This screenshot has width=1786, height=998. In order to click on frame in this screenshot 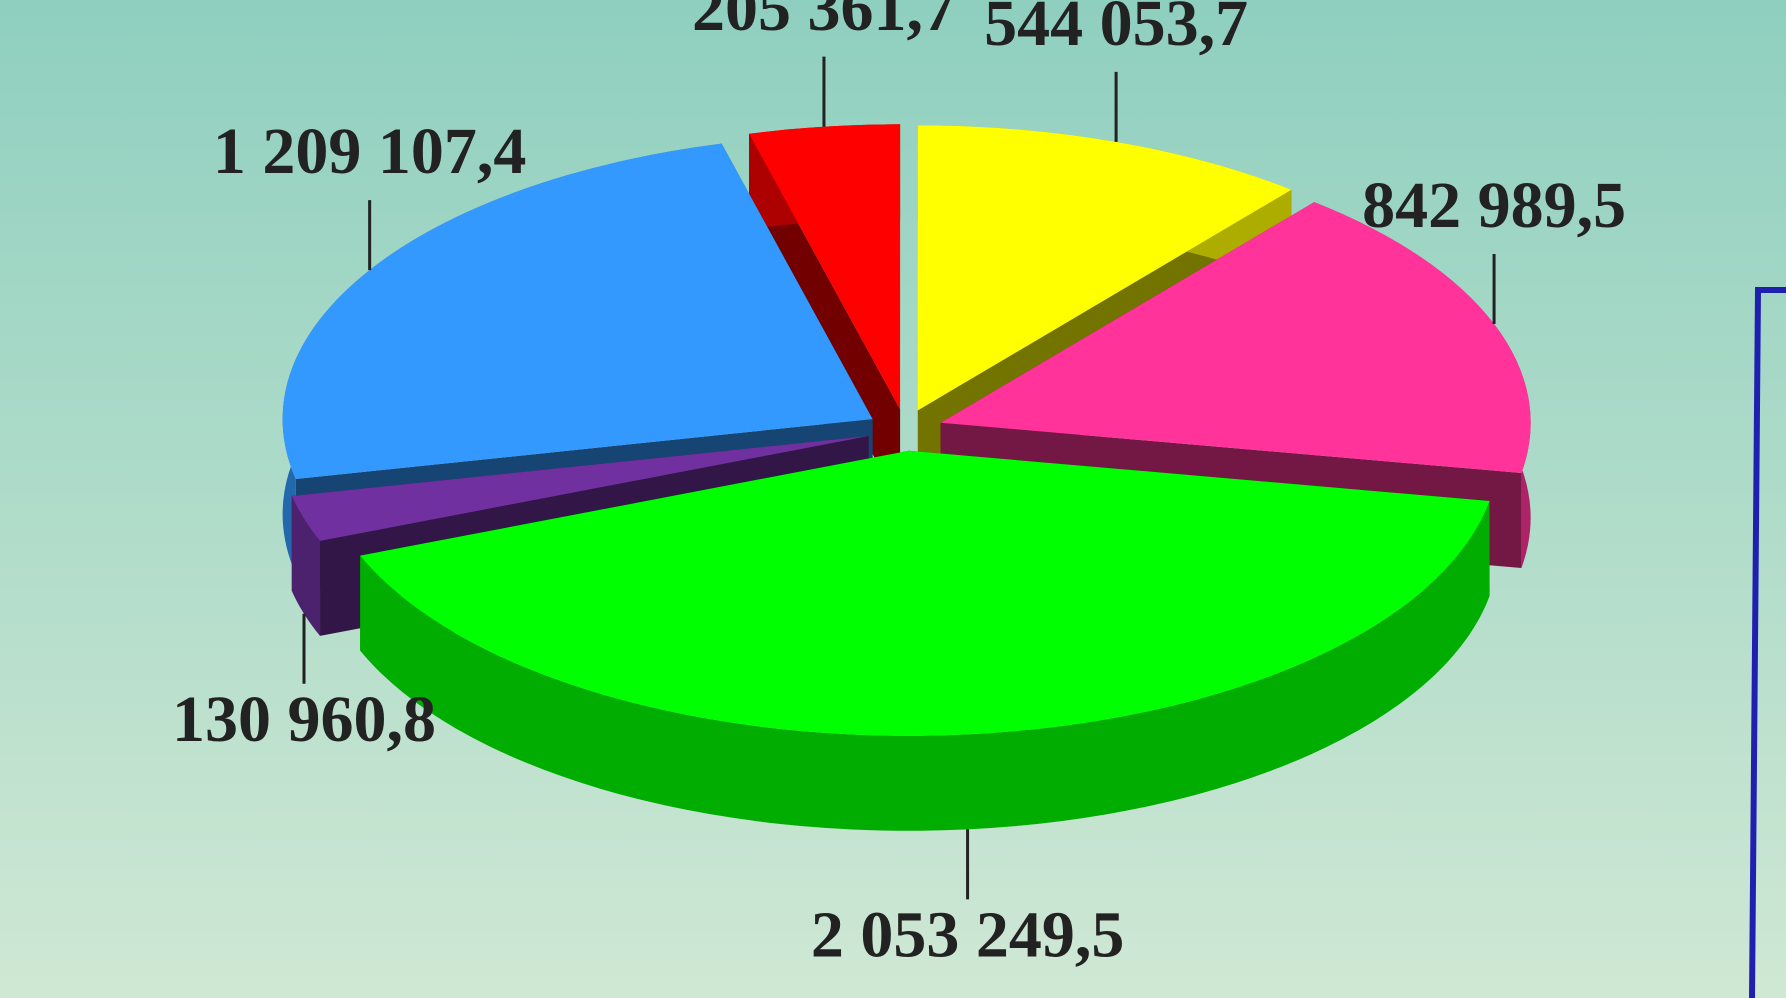, I will do `click(1767, 642)`.